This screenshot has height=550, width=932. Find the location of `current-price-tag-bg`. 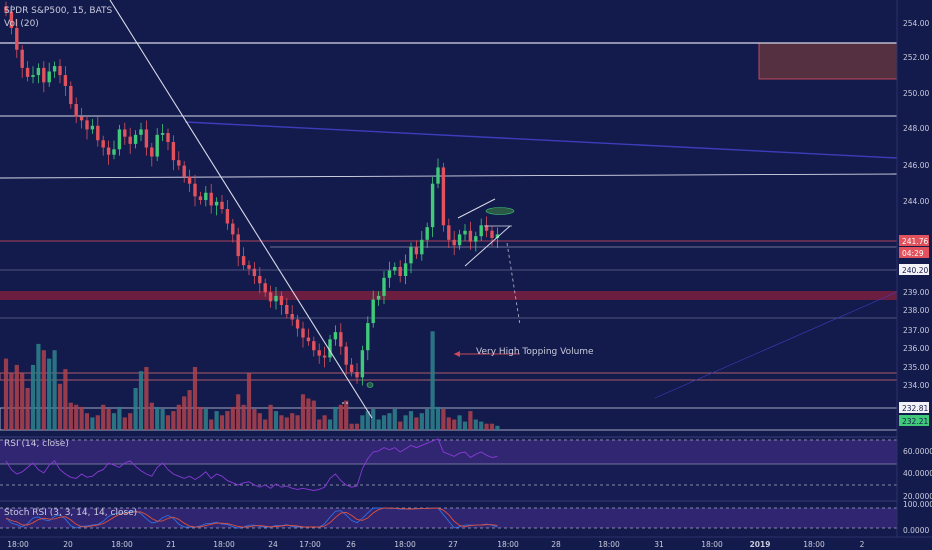

current-price-tag-bg is located at coordinates (914, 240).